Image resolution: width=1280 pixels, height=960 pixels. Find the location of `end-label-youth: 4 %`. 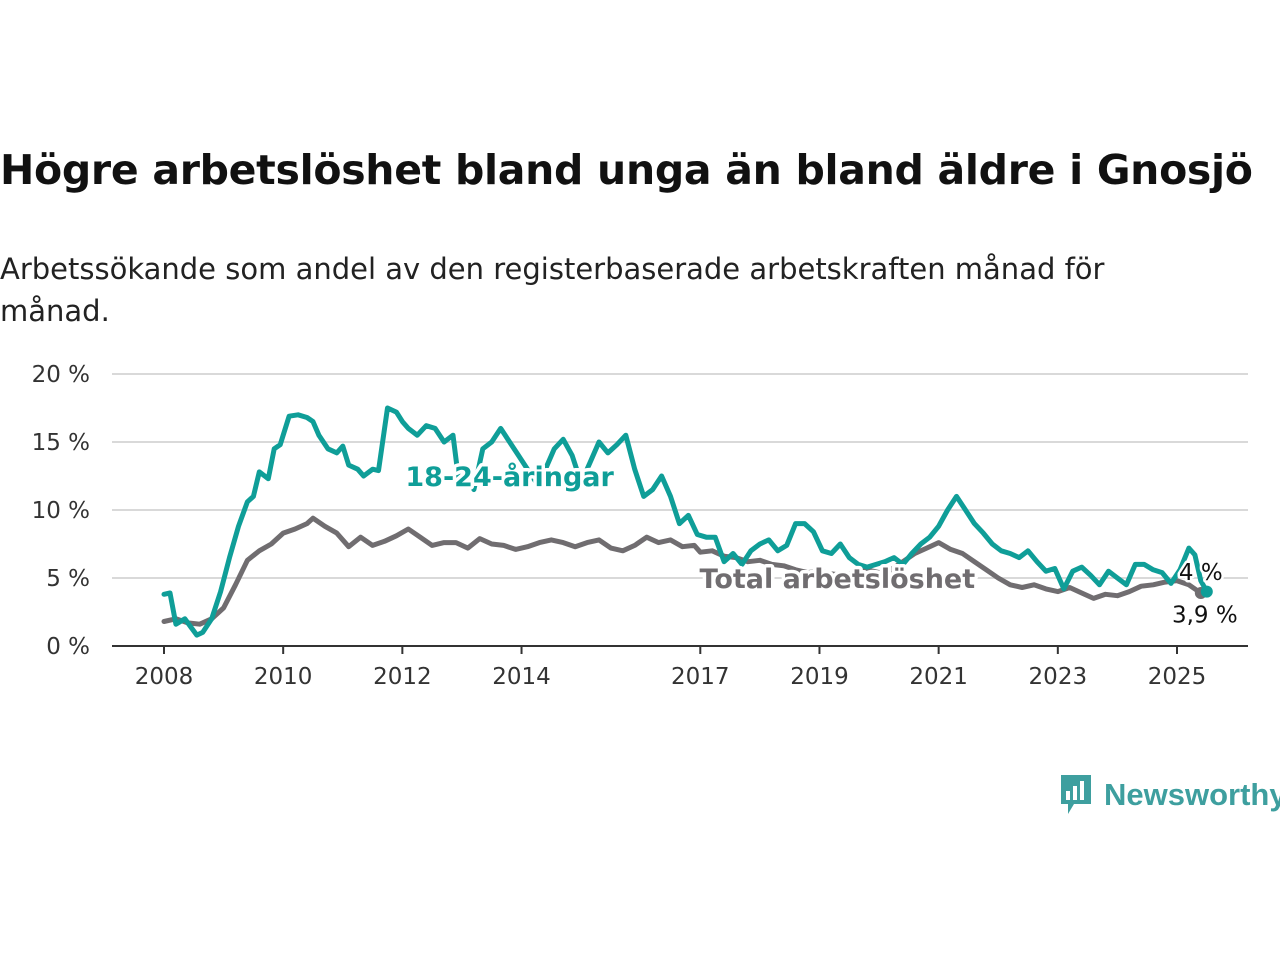

end-label-youth: 4 % is located at coordinates (1201, 573).